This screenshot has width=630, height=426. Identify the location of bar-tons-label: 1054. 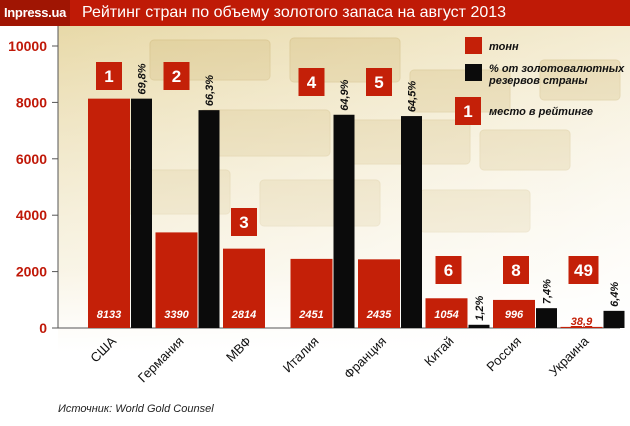
(446, 315).